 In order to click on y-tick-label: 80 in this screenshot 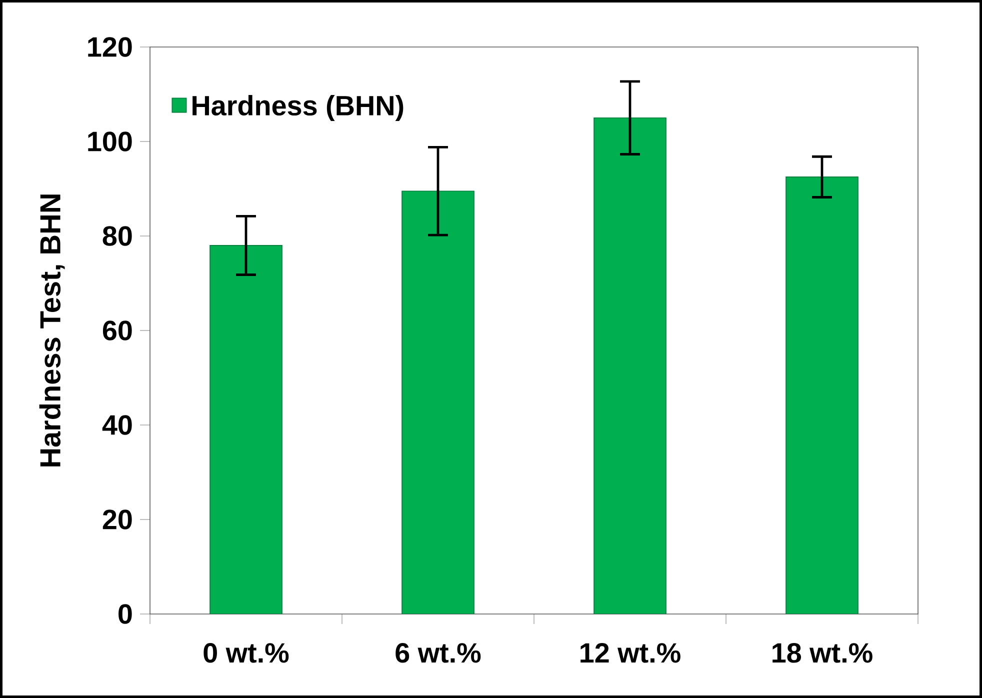, I will do `click(117, 236)`.